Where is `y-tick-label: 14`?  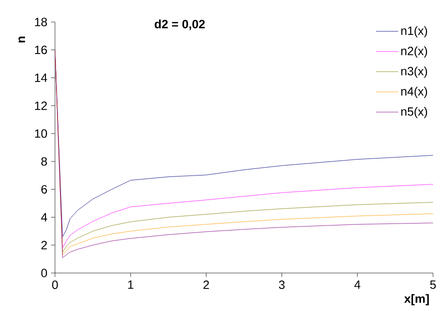
y-tick-label: 14 is located at coordinates (41, 78).